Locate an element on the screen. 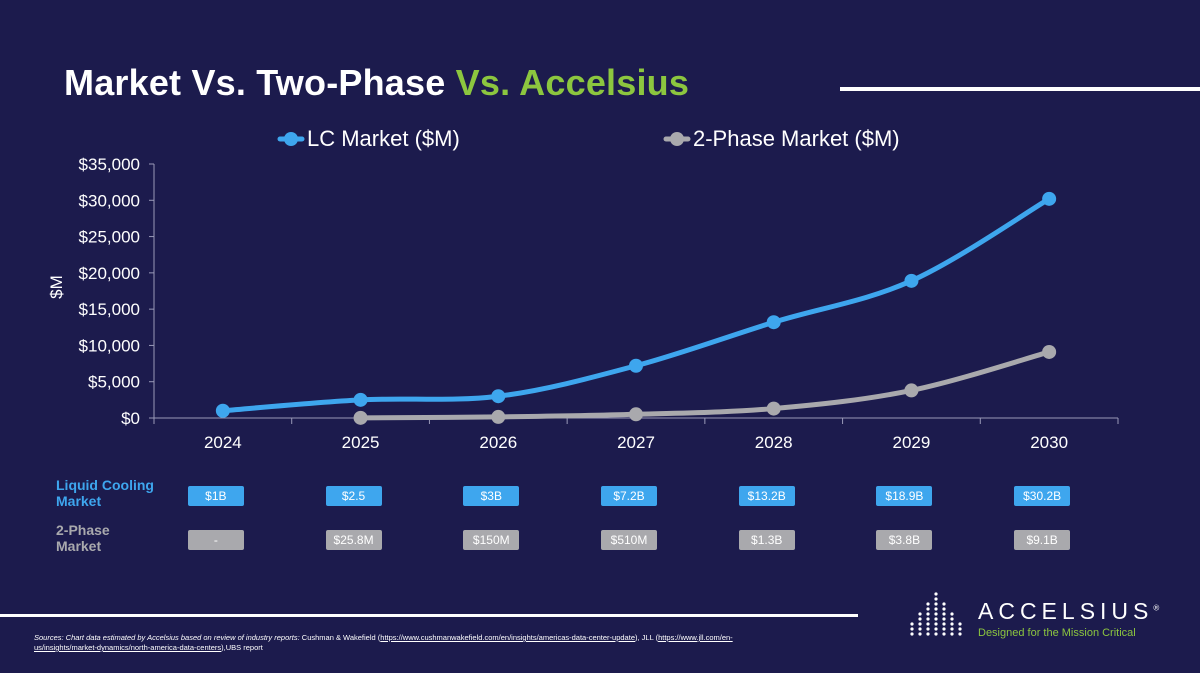  x-tick-label: 2027 is located at coordinates (636, 442).